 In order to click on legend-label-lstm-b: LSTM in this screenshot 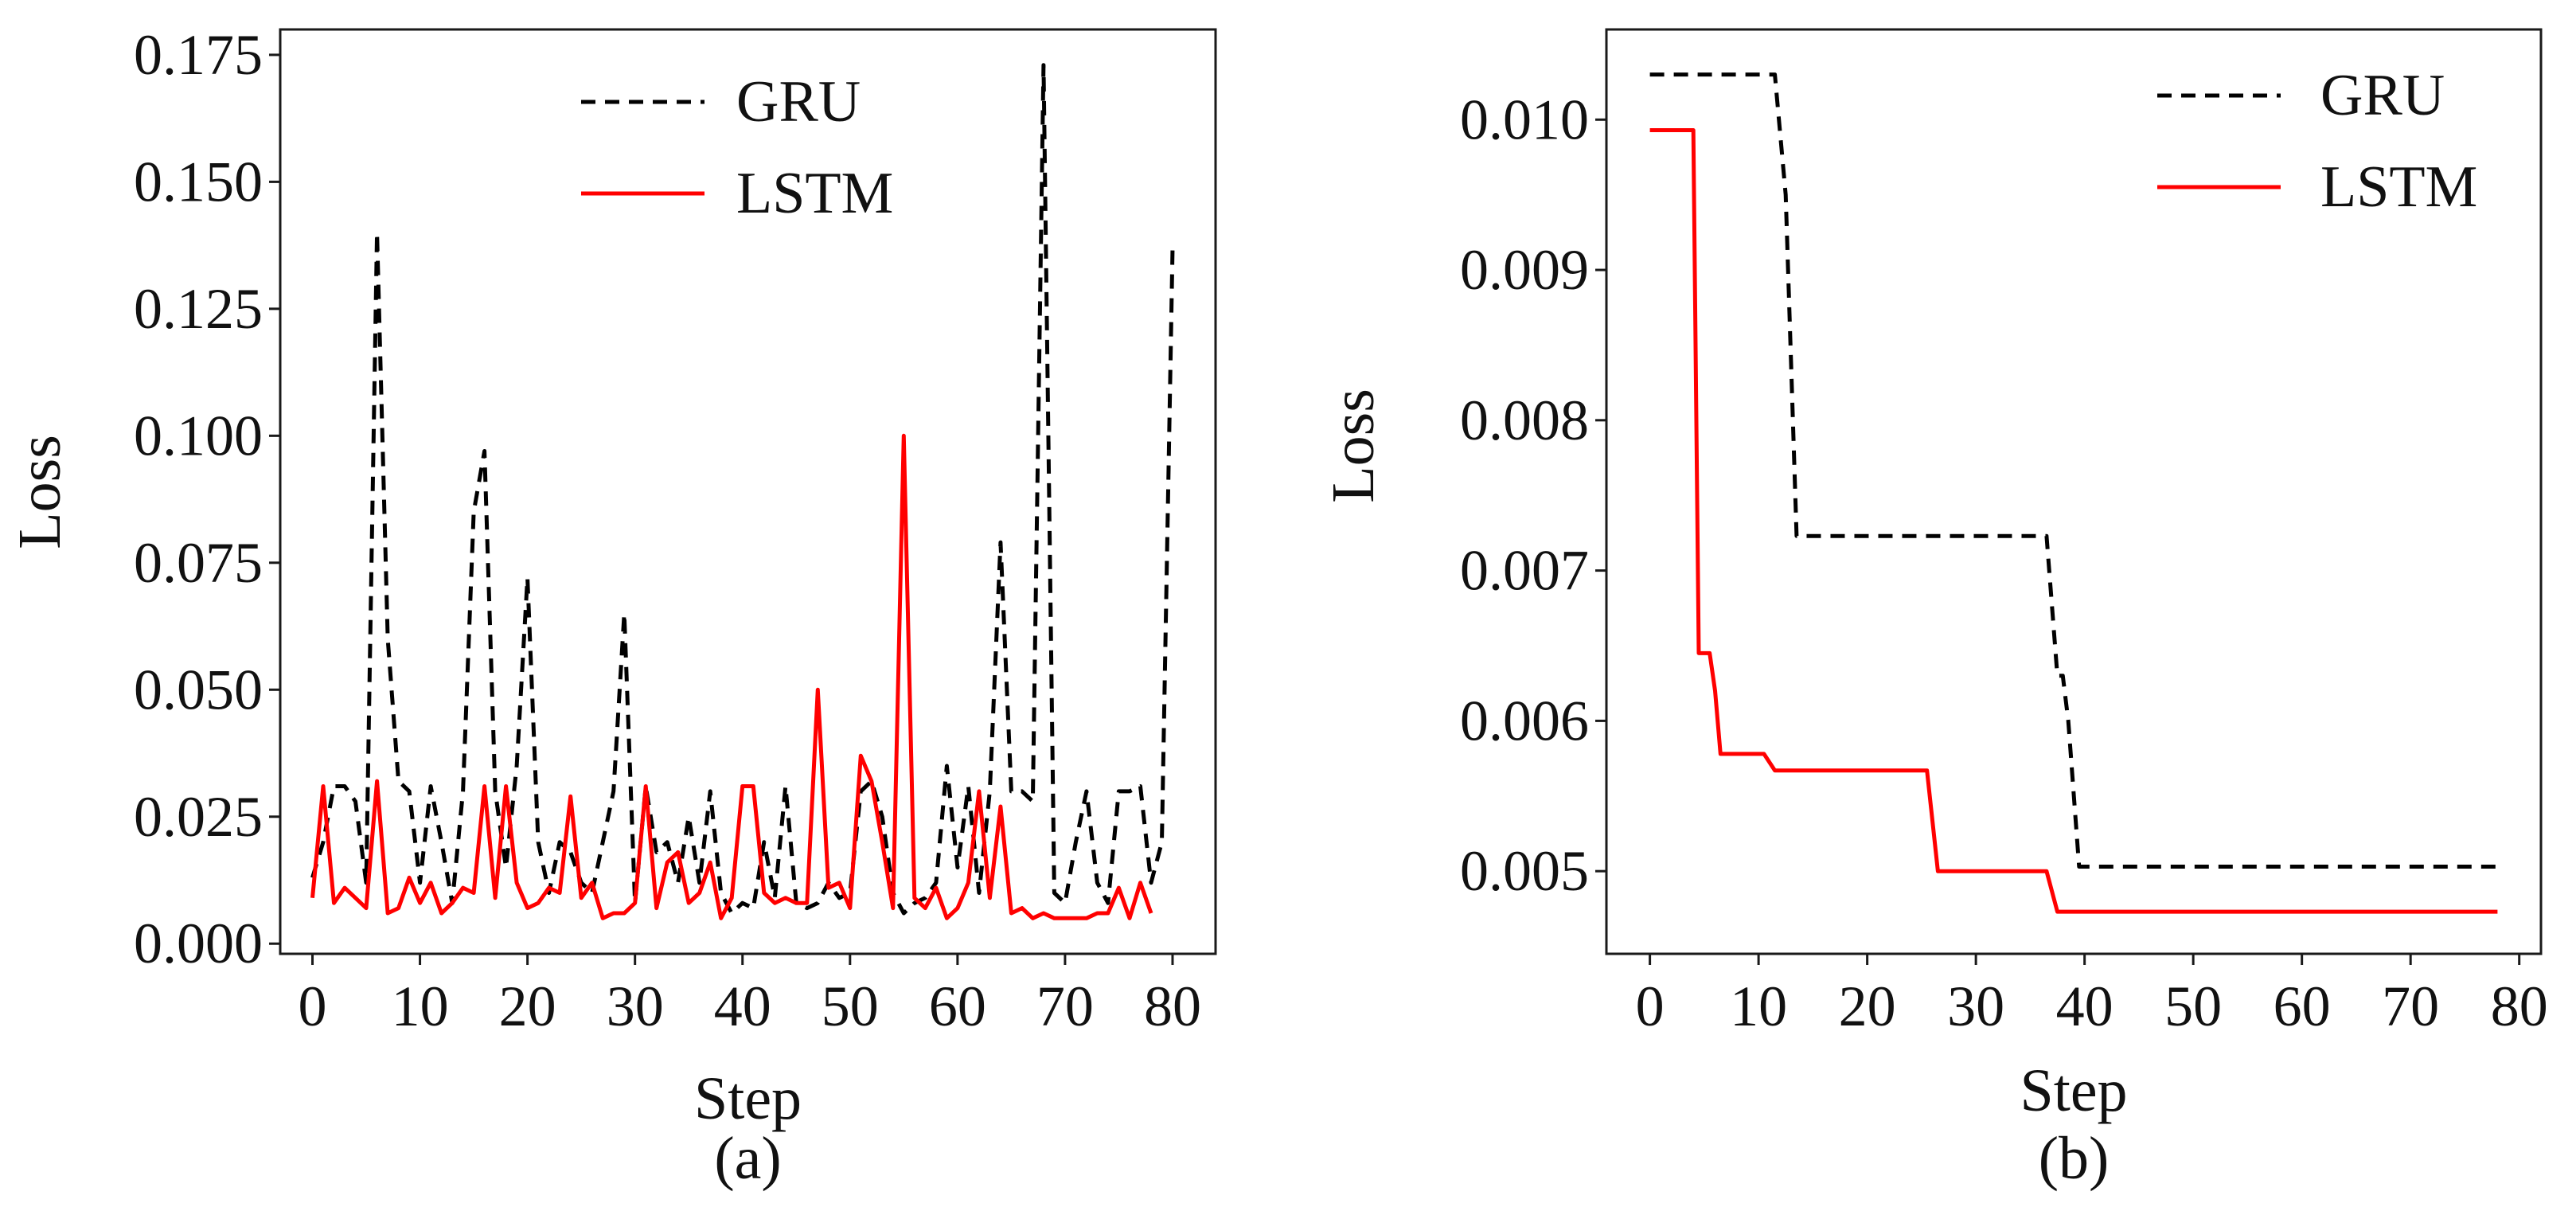, I will do `click(2398, 187)`.